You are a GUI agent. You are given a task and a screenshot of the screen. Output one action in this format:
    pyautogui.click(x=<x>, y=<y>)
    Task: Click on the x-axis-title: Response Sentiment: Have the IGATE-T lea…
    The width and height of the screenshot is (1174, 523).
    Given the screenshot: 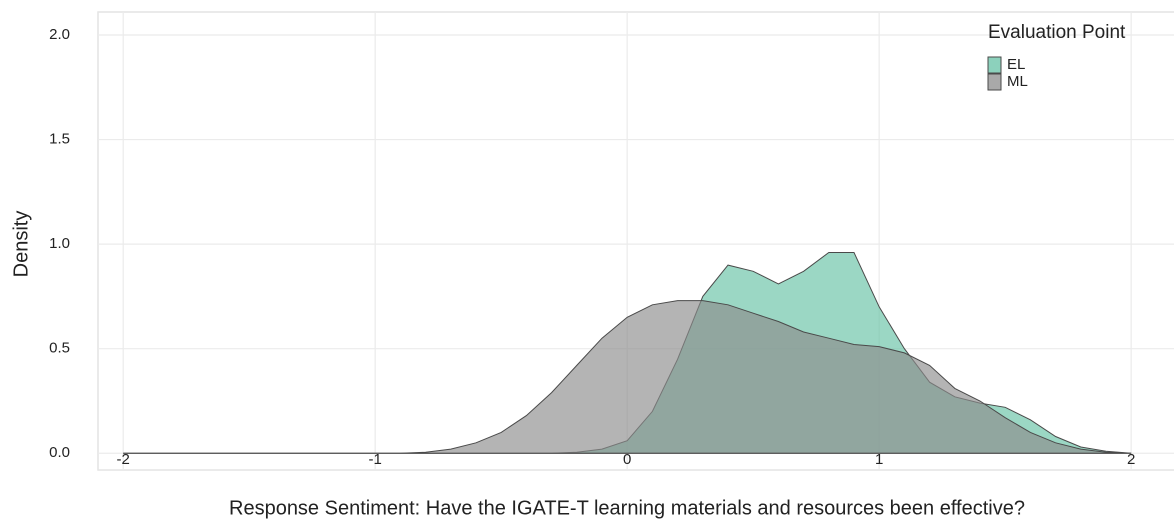 What is the action you would take?
    pyautogui.click(x=627, y=508)
    